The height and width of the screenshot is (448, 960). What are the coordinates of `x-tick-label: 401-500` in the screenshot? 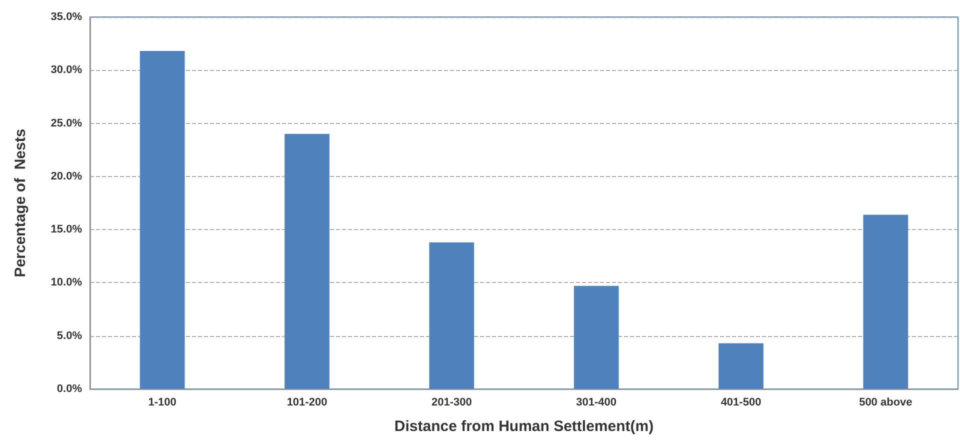 It's located at (741, 402).